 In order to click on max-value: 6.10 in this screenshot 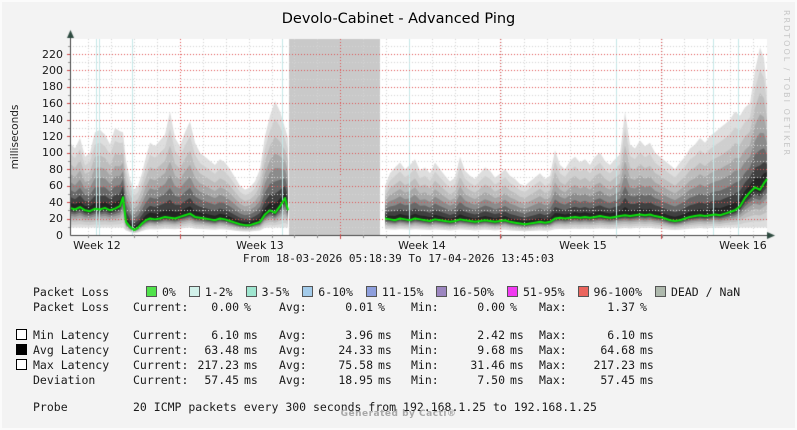, I will do `click(621, 334)`.